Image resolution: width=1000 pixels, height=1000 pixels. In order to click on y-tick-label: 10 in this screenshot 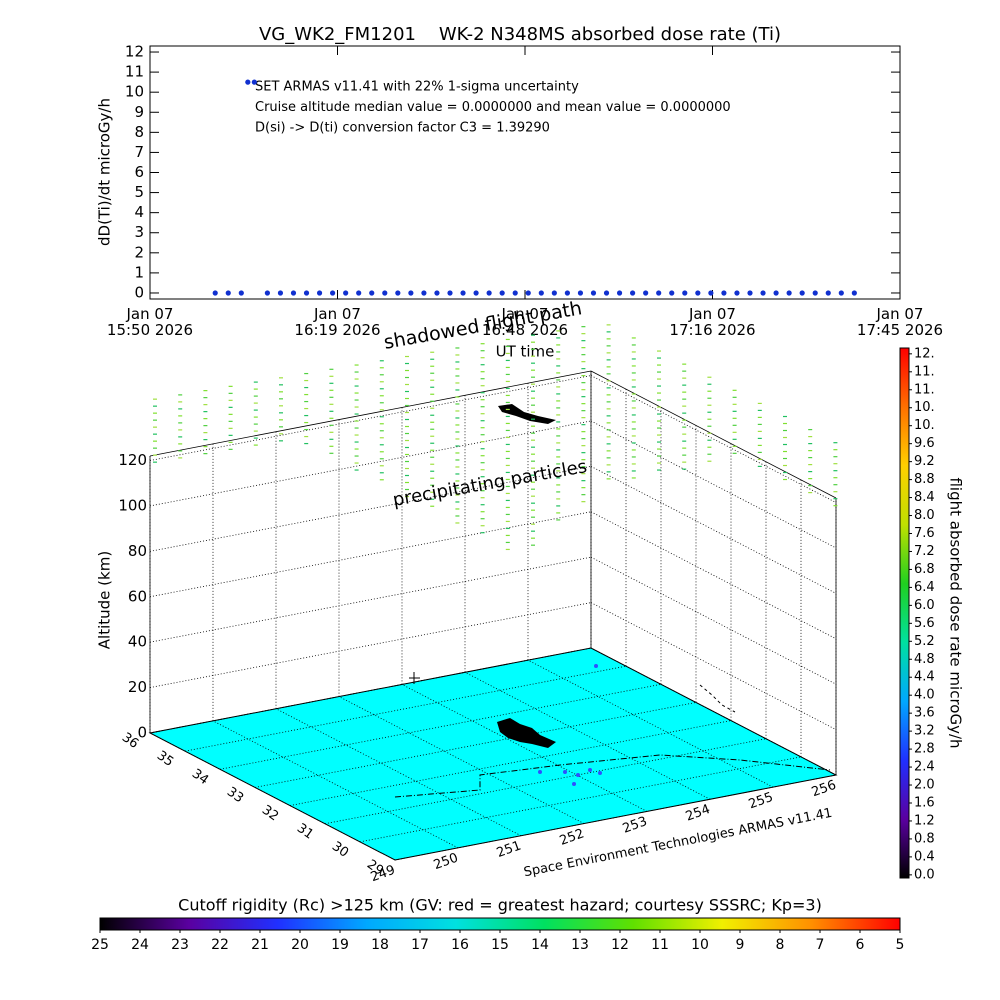, I will do `click(134, 92)`.